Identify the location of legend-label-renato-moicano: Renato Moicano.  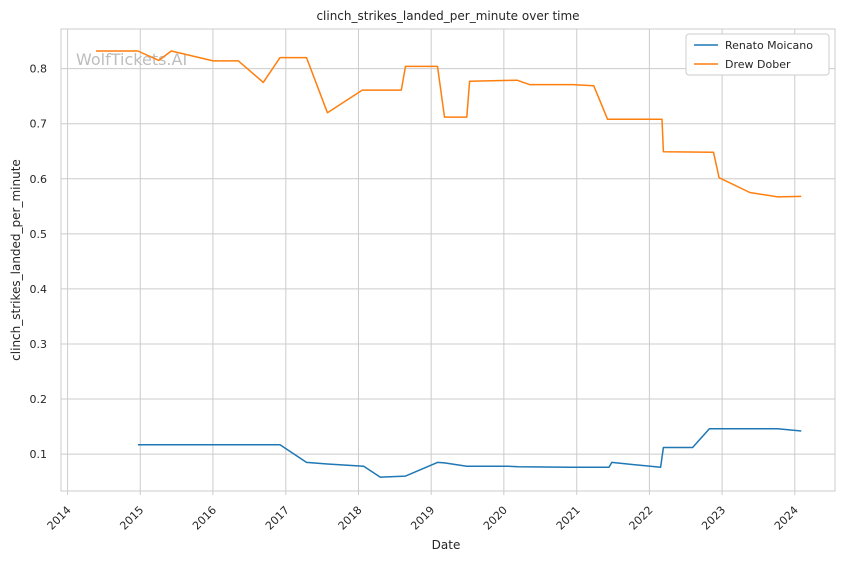
(769, 45).